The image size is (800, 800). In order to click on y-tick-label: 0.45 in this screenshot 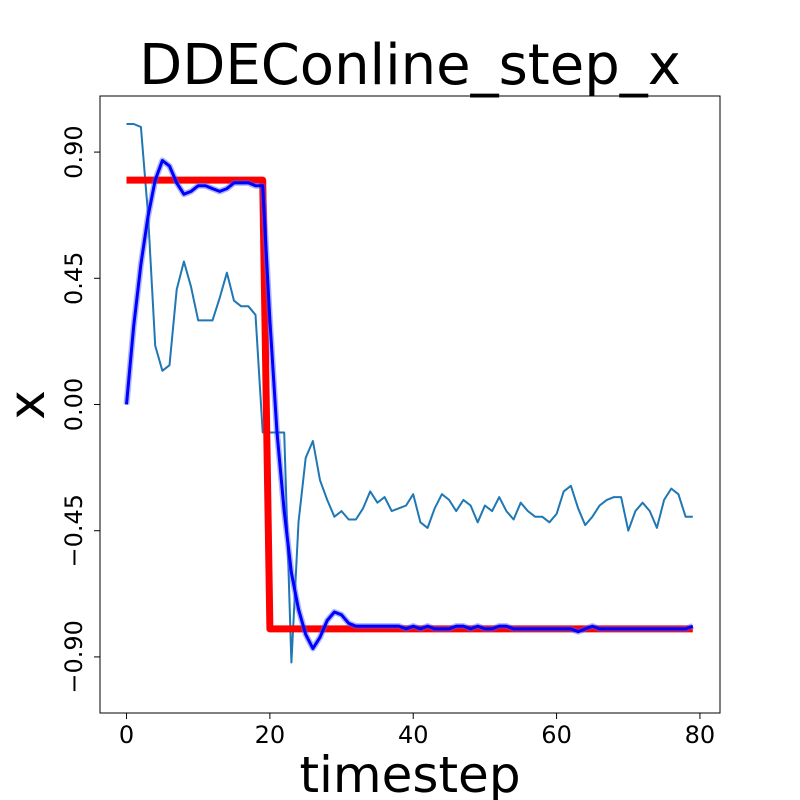, I will do `click(74, 278)`.